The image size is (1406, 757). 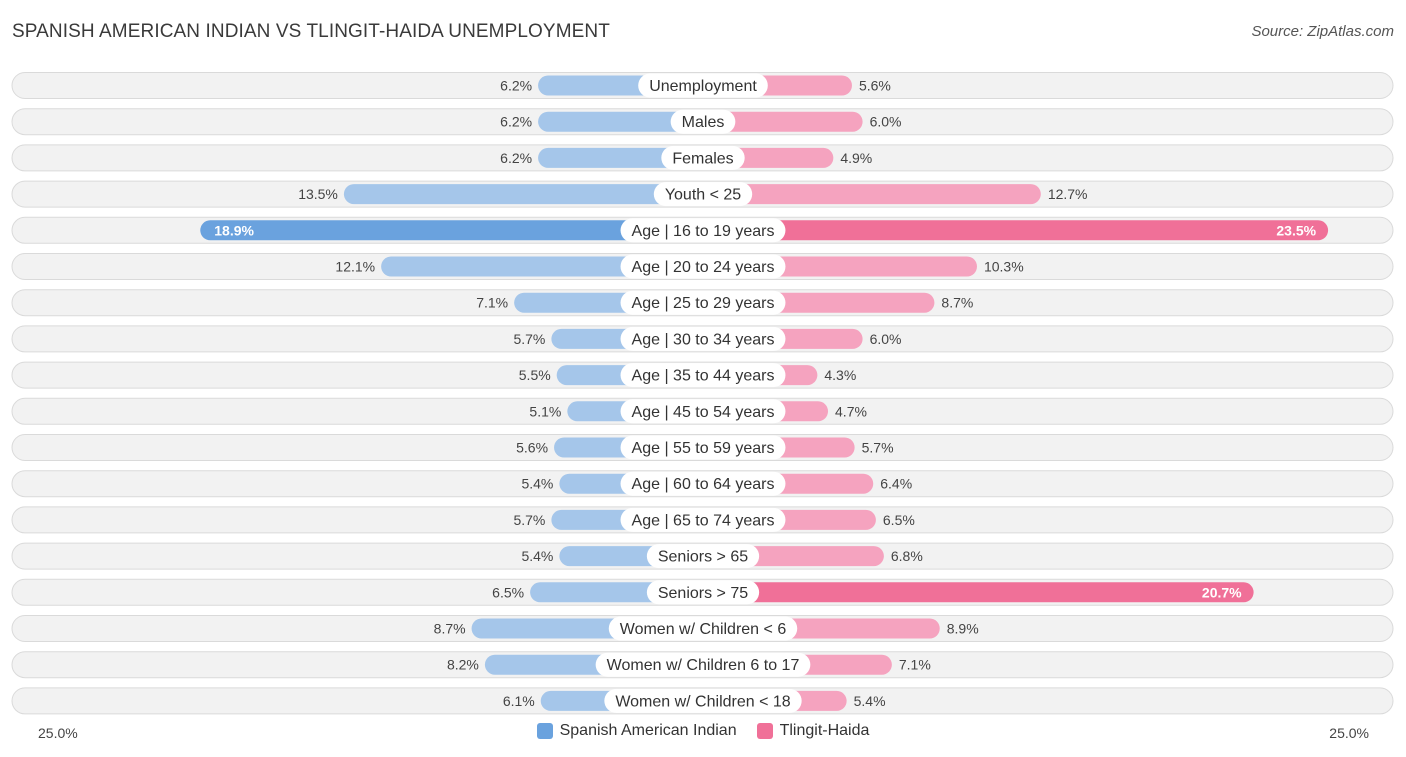 I want to click on category-label: Women w/ Children 6 to 17, so click(x=703, y=665).